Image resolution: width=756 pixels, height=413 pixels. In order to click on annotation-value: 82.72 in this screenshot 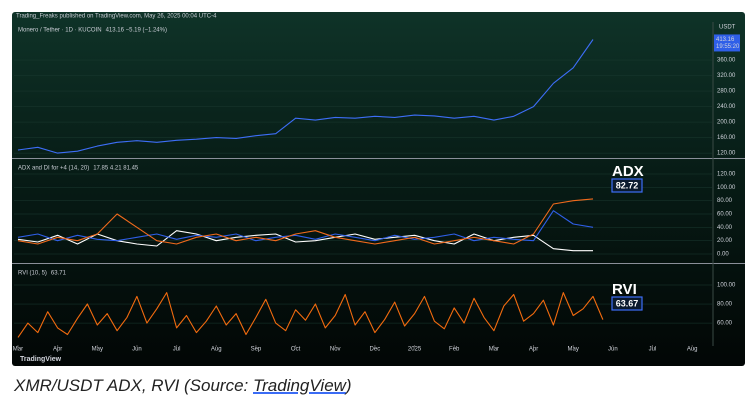, I will do `click(627, 185)`.